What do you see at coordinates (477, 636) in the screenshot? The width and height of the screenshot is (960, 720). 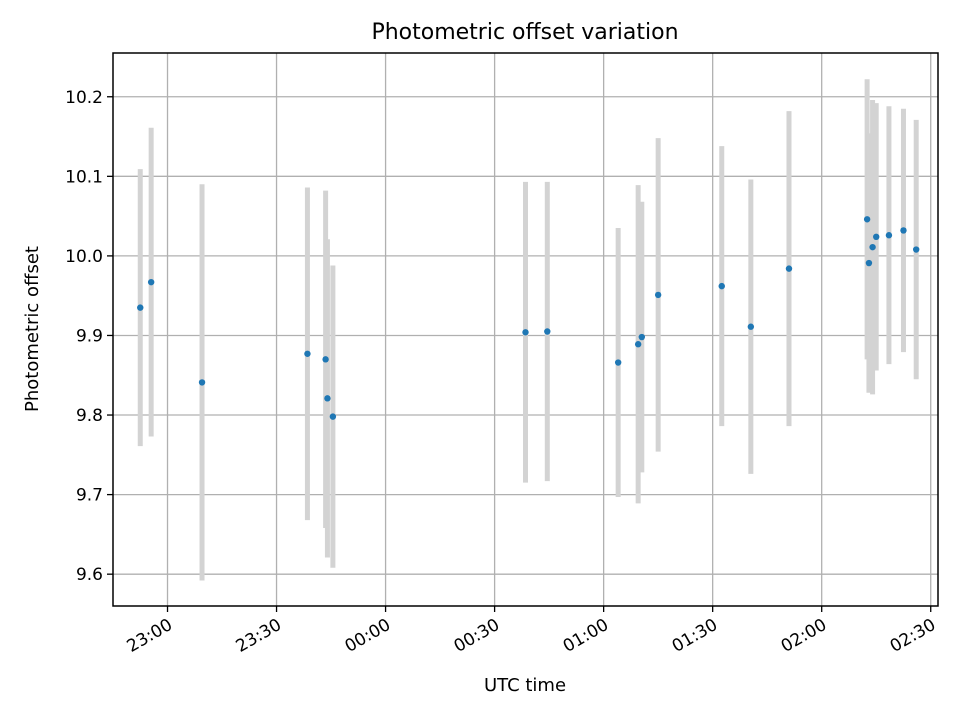 I see `x-tick-label: 00:30` at bounding box center [477, 636].